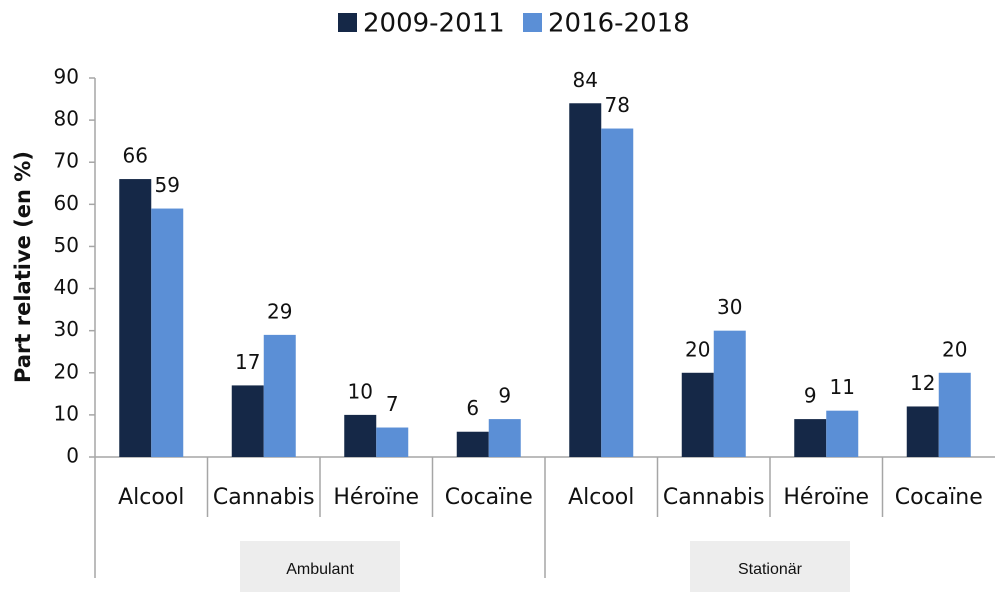  Describe the element at coordinates (66, 287) in the screenshot. I see `y-tick-label: 40` at that location.